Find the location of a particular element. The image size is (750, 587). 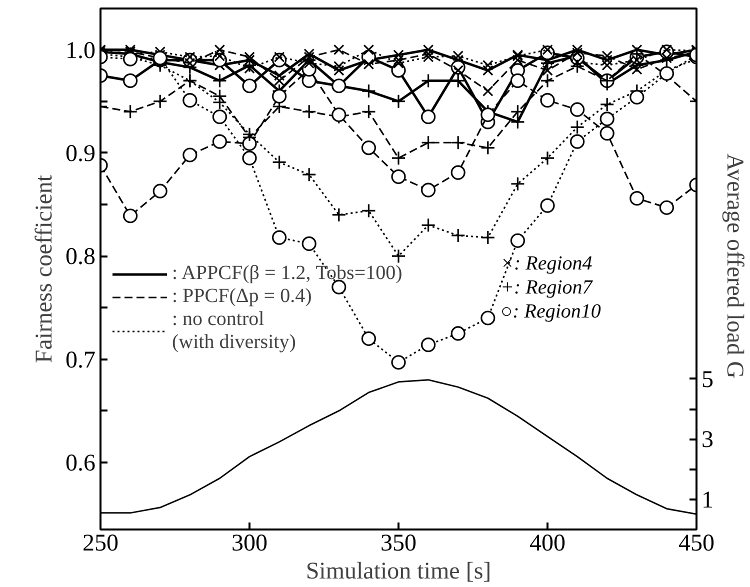

annotation: : APPCF(β = 1.2, Tobs=100) is located at coordinates (287, 273).